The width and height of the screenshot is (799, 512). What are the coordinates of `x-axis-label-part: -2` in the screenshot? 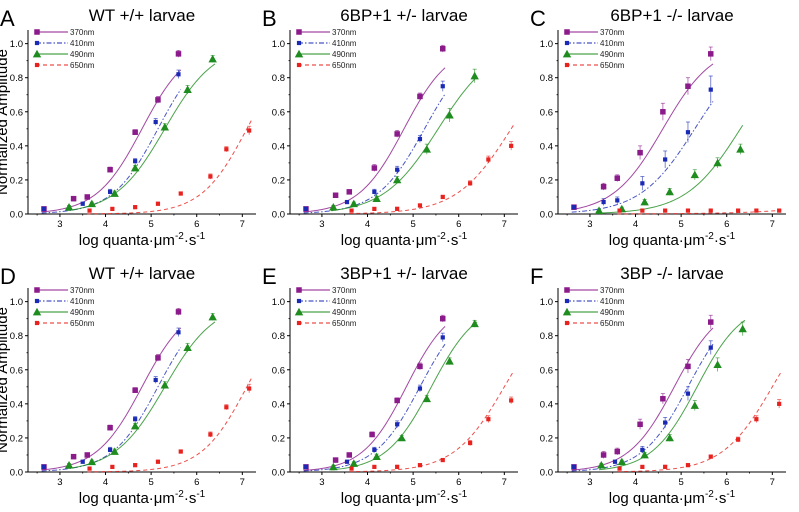 It's located at (709, 494).